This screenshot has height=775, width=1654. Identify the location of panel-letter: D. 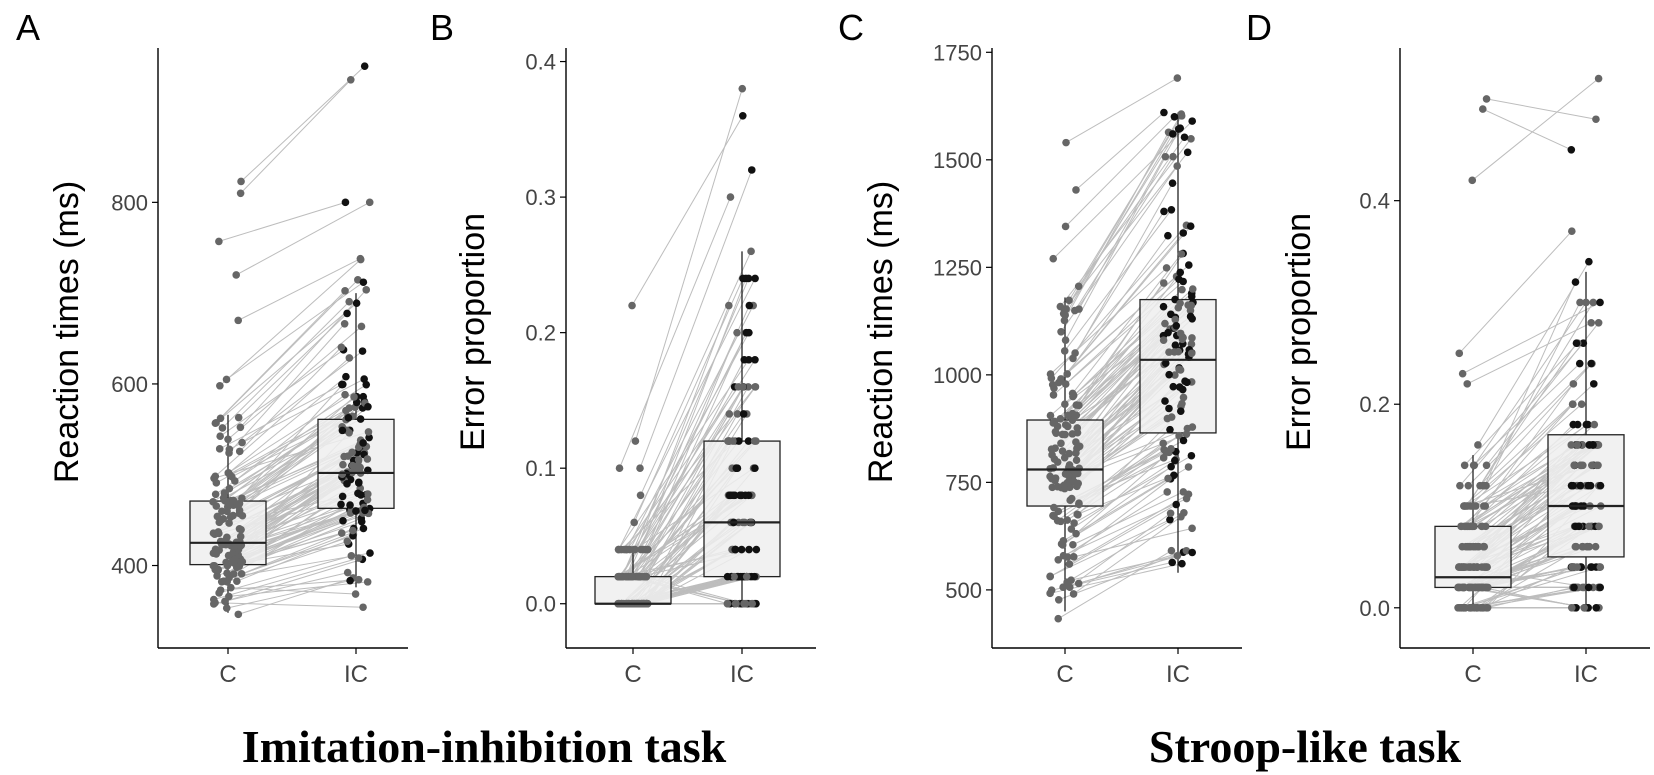
(1259, 27).